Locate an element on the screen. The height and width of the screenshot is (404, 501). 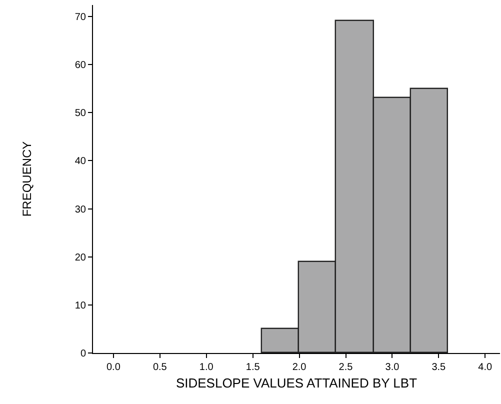
x-tick-label: 4.0 is located at coordinates (485, 367).